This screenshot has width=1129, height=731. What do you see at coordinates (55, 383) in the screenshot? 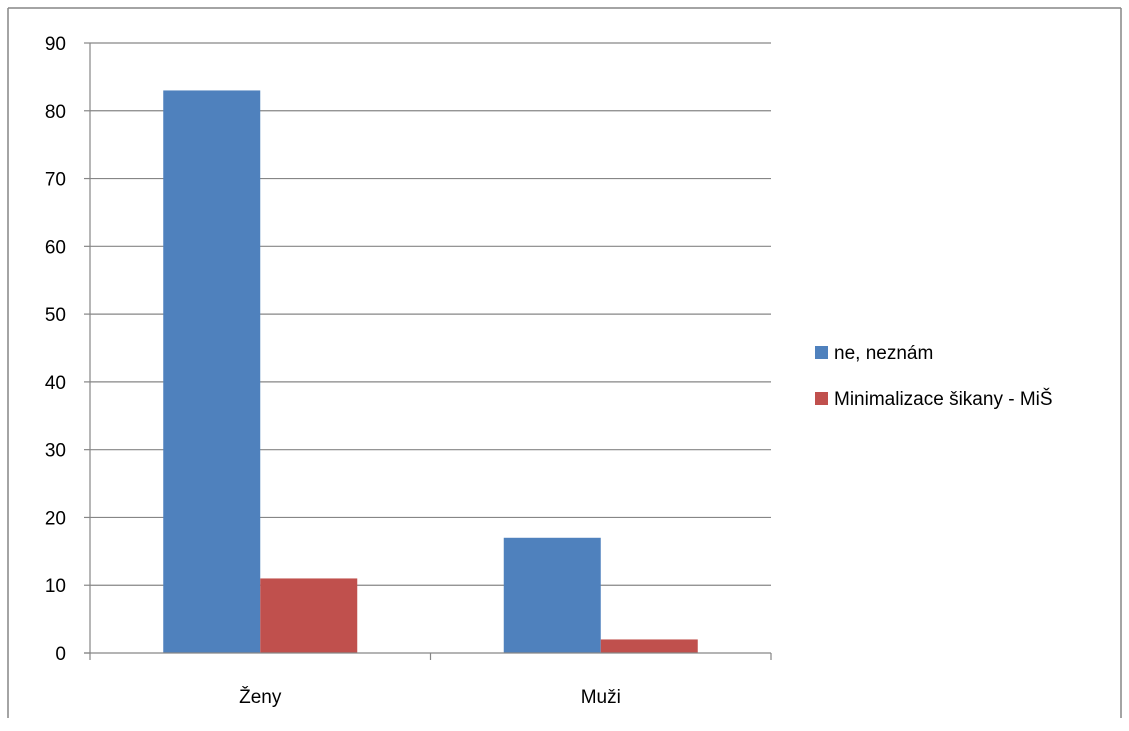
I see `y-tick-label: 40` at bounding box center [55, 383].